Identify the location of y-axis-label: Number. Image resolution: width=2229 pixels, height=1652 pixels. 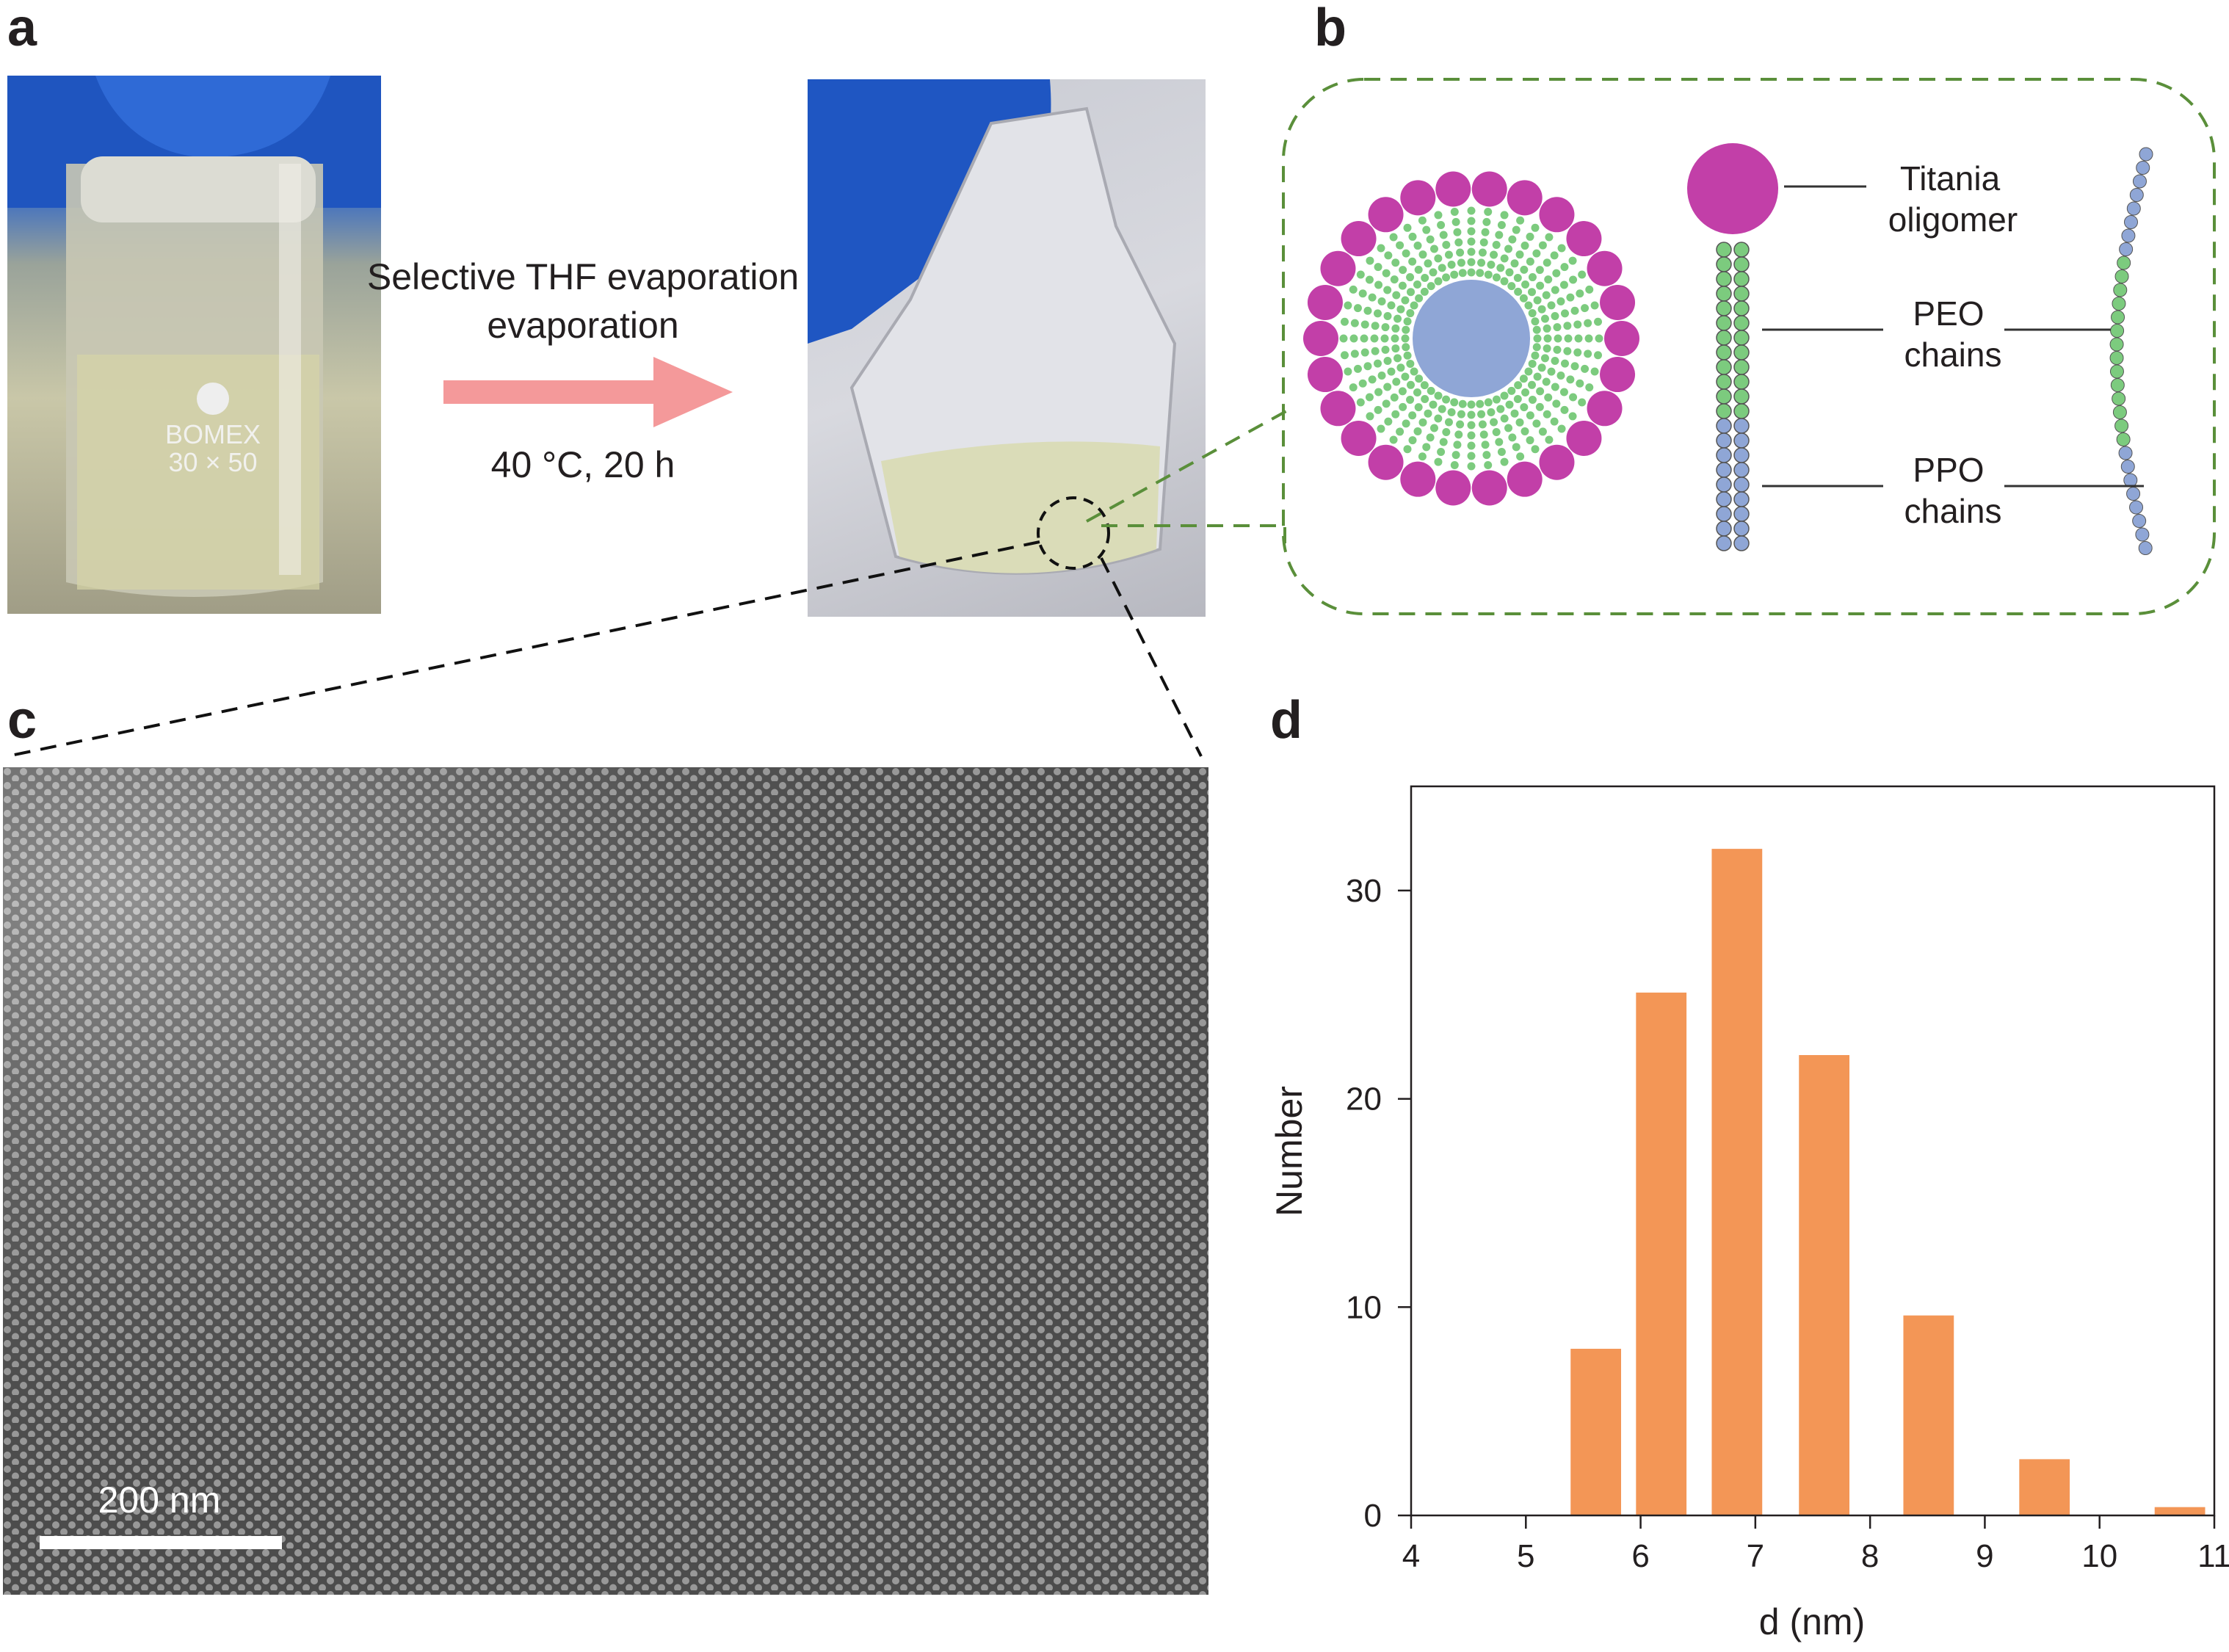
(1289, 1151).